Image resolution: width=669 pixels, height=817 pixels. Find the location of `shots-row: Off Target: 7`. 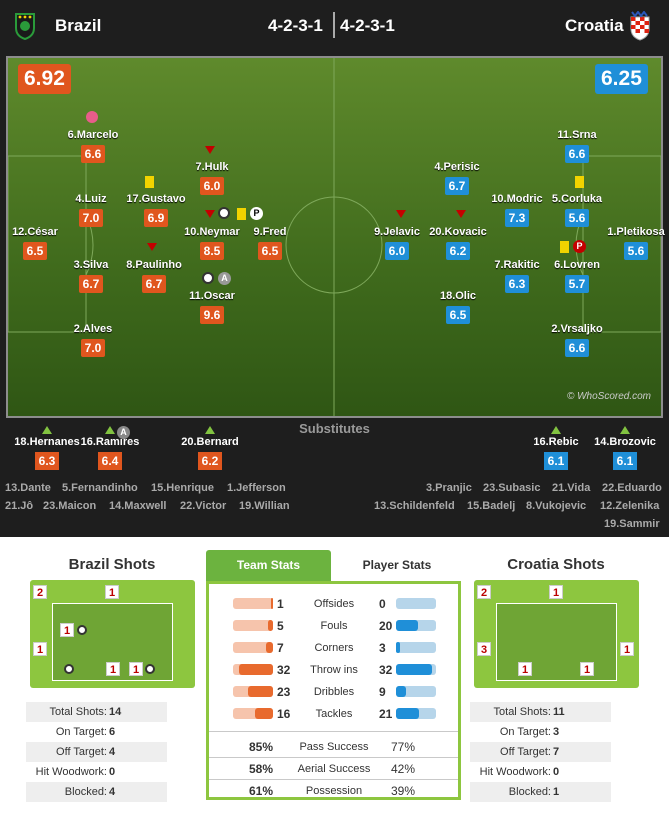

shots-row: Off Target: 7 is located at coordinates (530, 752).